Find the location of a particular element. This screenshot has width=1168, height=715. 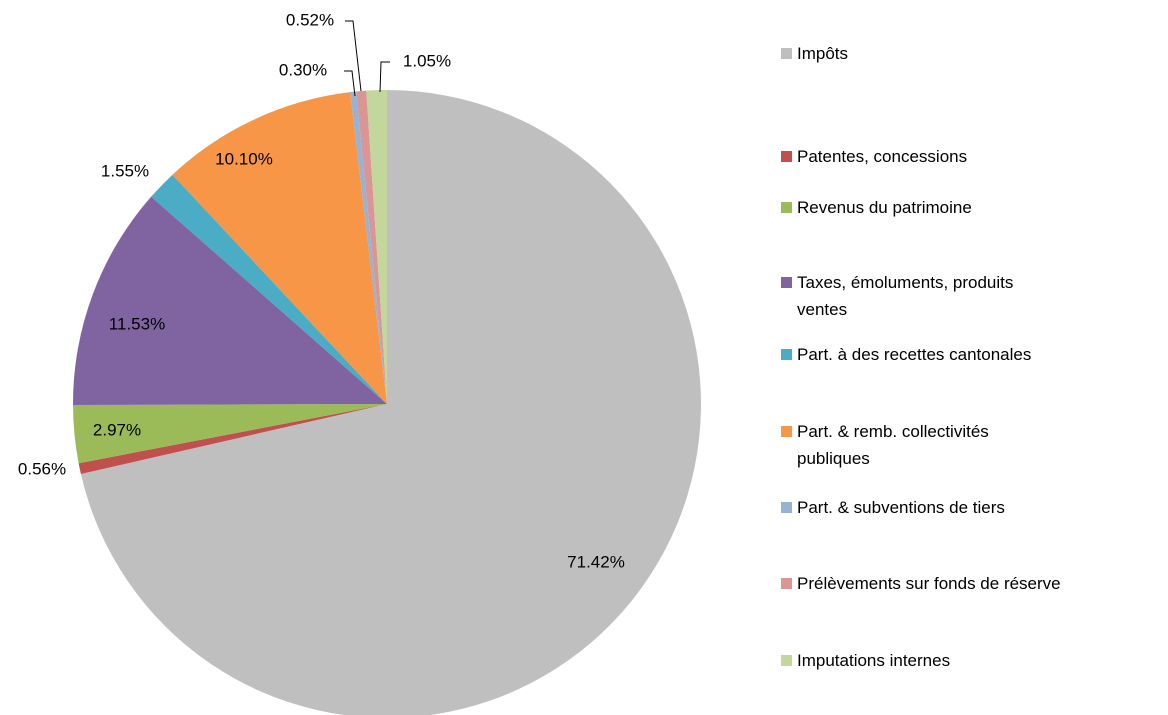

data-label: 0.56% is located at coordinates (42, 468).